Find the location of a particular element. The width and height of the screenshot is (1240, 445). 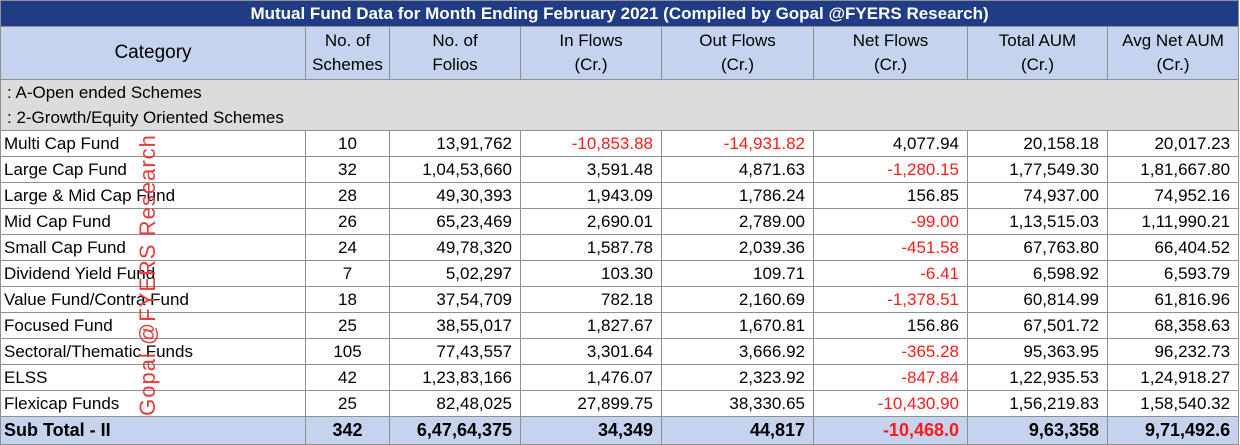

cell-category: Multi Cap Fund is located at coordinates (153, 143).